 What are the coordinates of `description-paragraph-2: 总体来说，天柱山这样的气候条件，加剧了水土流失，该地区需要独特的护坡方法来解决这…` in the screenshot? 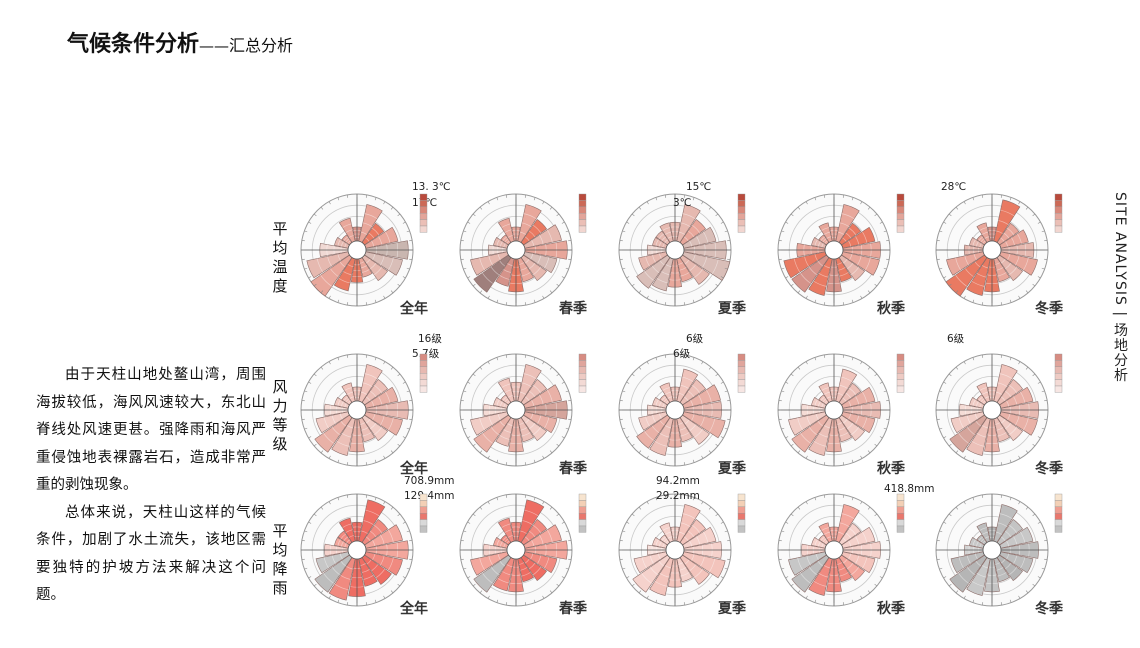 It's located at (151, 554).